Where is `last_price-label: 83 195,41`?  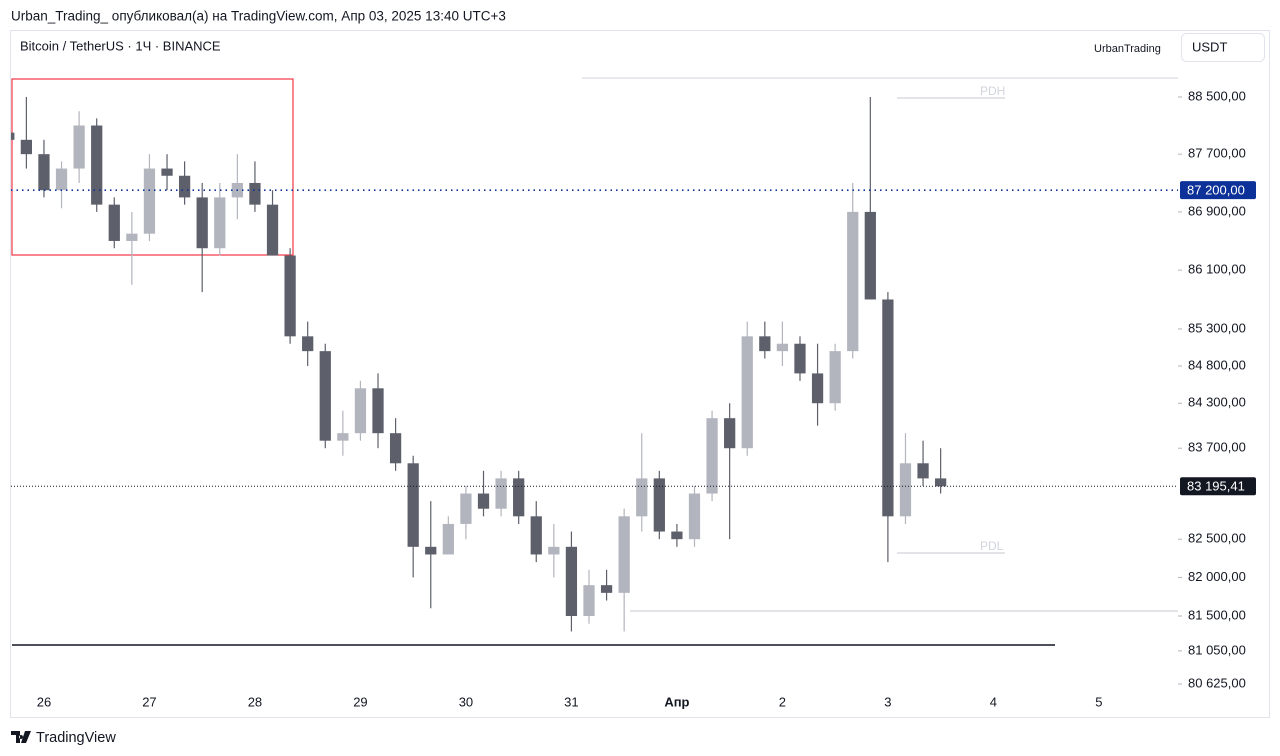 last_price-label: 83 195,41 is located at coordinates (1216, 486).